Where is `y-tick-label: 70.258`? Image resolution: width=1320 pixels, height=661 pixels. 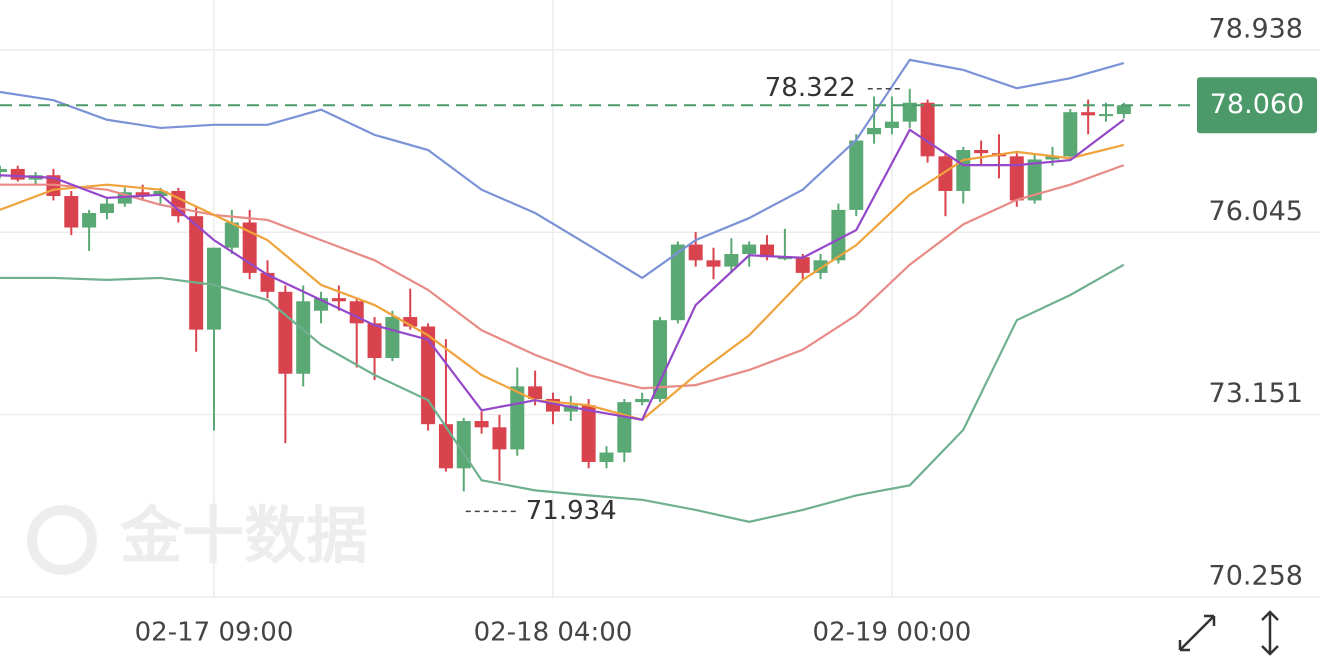 y-tick-label: 70.258 is located at coordinates (1256, 576).